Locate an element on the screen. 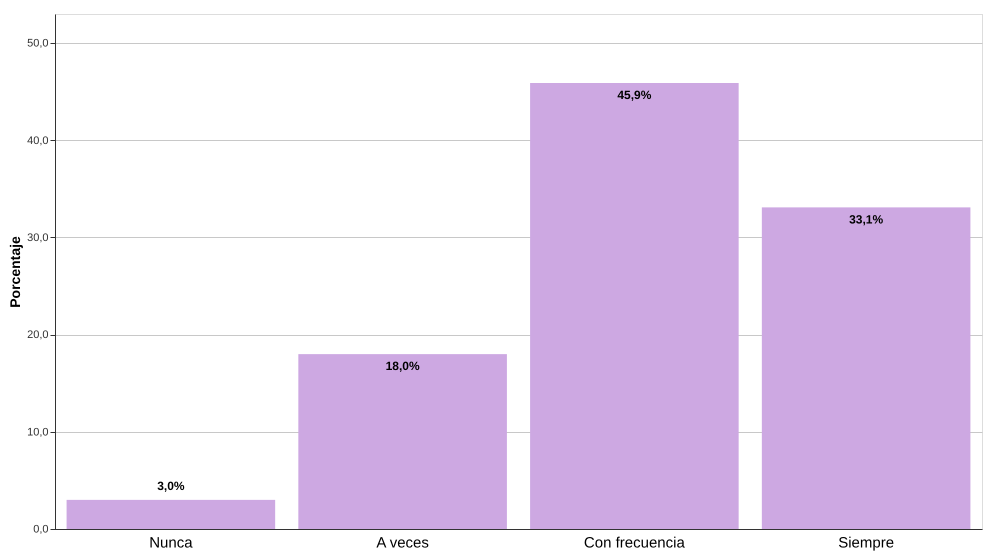 The width and height of the screenshot is (986, 558). x-tick-label: Con frecuencia is located at coordinates (635, 543).